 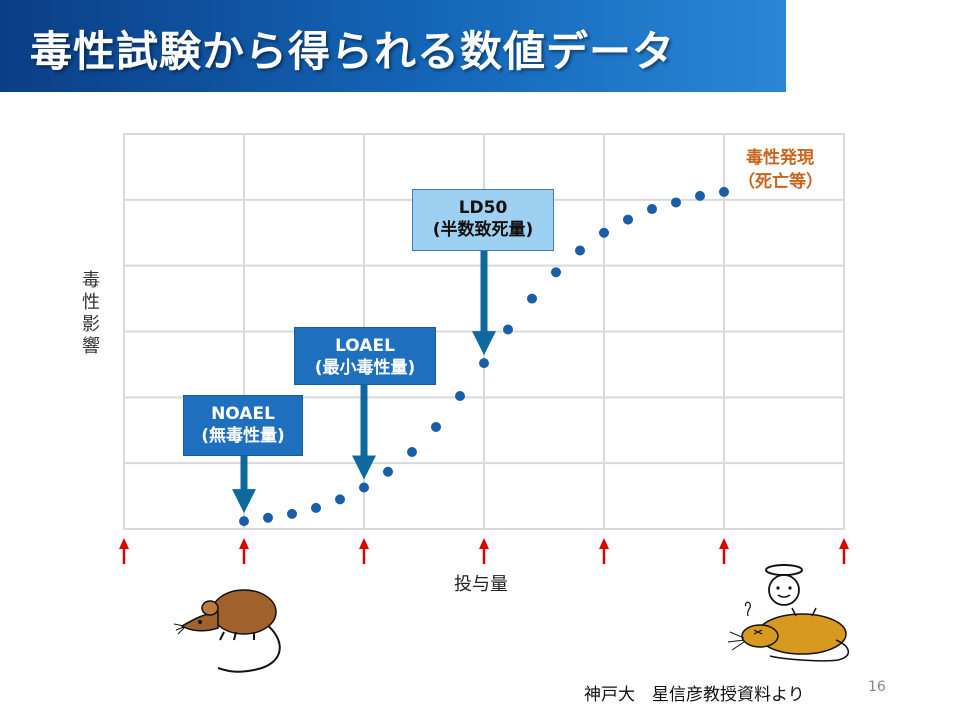 I want to click on ld50-sublabel: (半数致死量), so click(x=483, y=230).